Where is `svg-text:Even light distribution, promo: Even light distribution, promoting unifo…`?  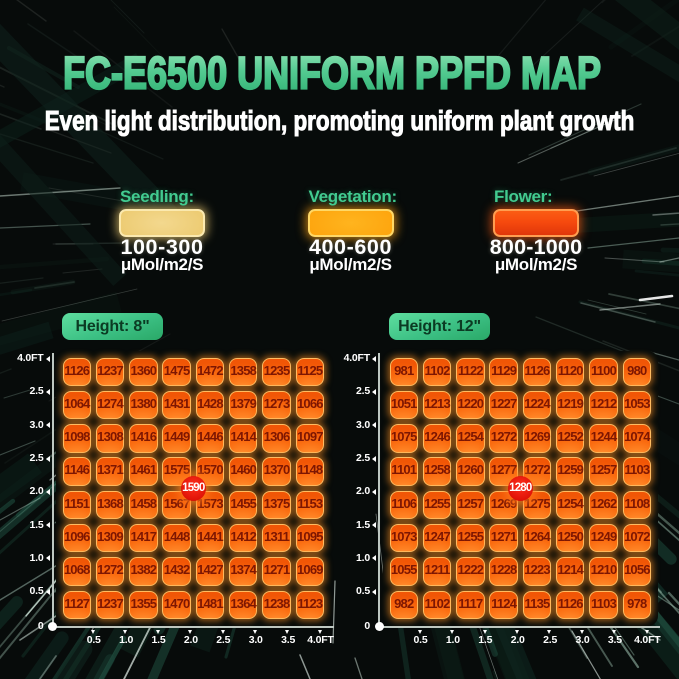 svg-text:Even light distribution, promo: Even light distribution, promoting unifo… is located at coordinates (340, 121).